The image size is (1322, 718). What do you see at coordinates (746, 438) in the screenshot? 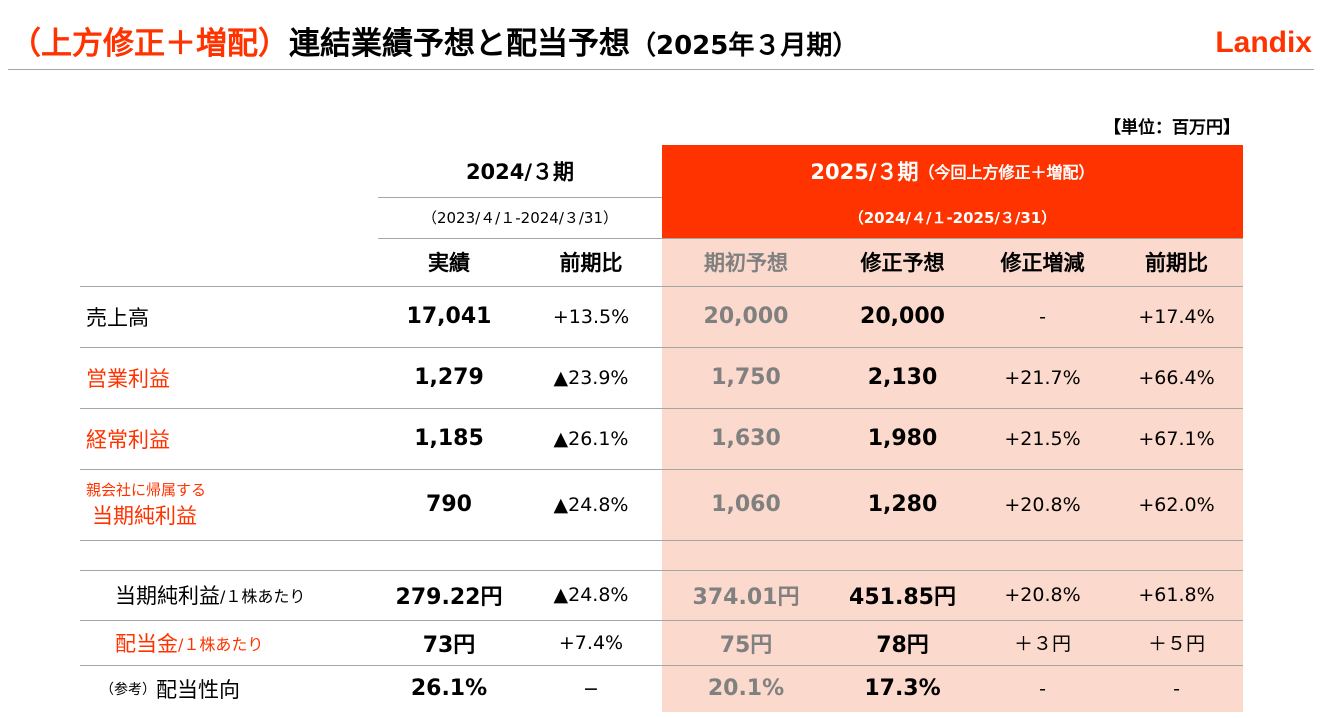
I see `cell-value: 1,630` at bounding box center [746, 438].